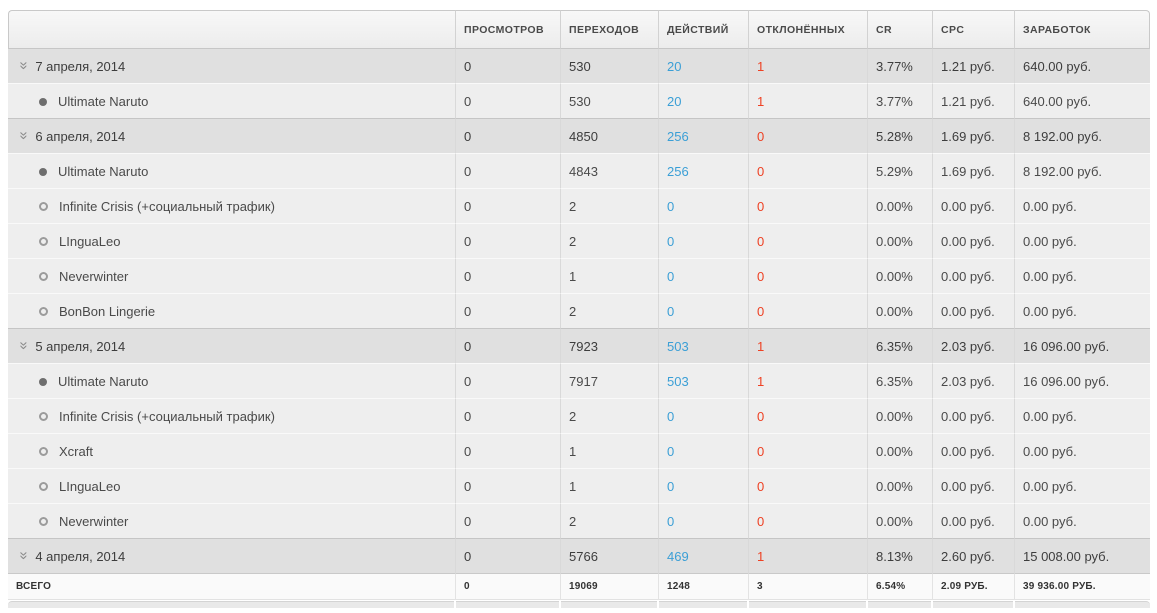 The width and height of the screenshot is (1157, 613). What do you see at coordinates (76, 452) in the screenshot?
I see `offer-label: Xcraft` at bounding box center [76, 452].